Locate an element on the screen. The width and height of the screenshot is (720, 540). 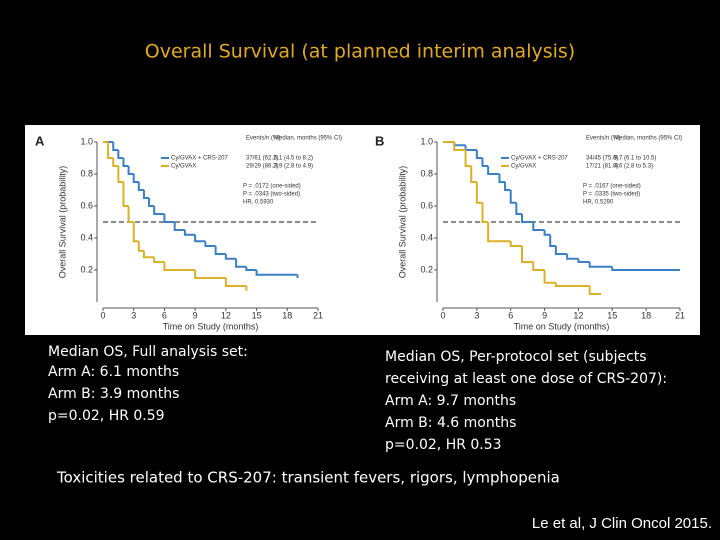
panel-label: B is located at coordinates (379, 140).